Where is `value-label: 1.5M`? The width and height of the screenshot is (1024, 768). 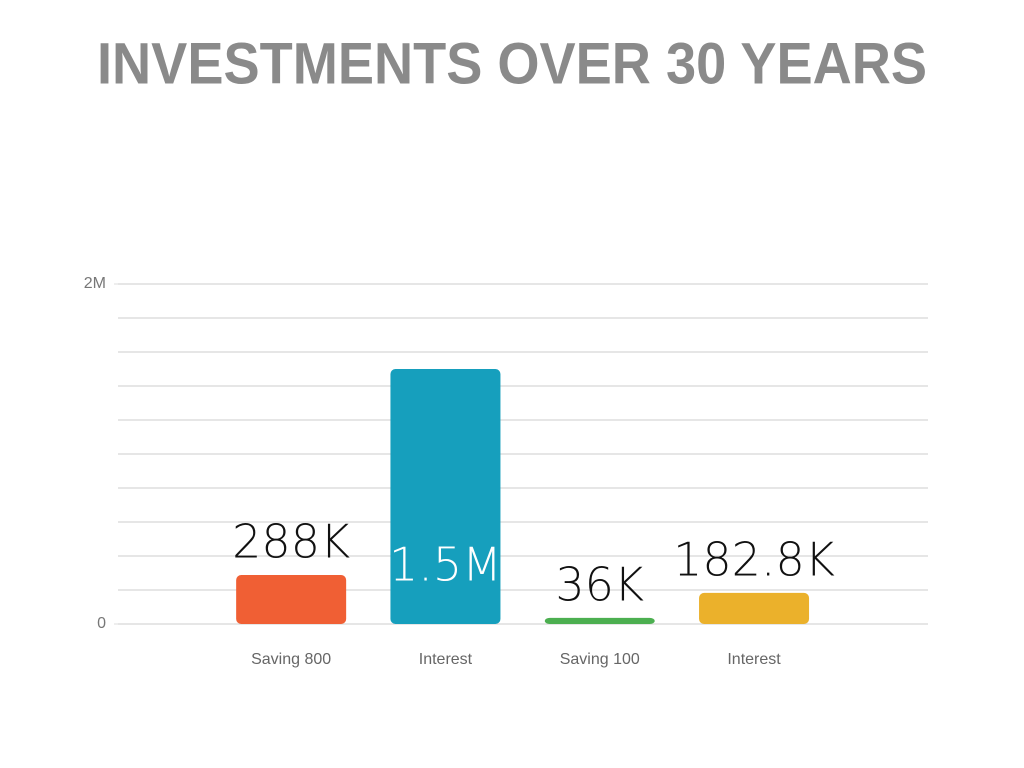 value-label: 1.5M is located at coordinates (445, 565).